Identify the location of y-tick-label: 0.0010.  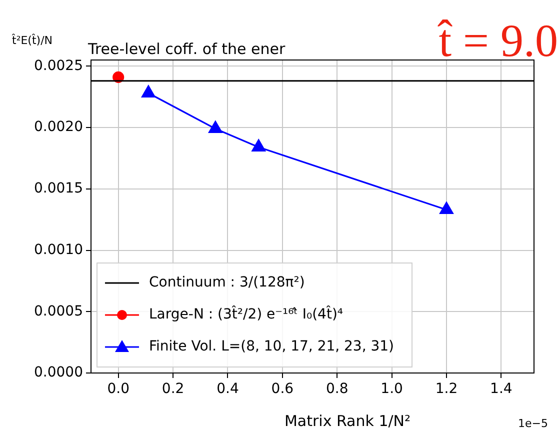
(58, 250).